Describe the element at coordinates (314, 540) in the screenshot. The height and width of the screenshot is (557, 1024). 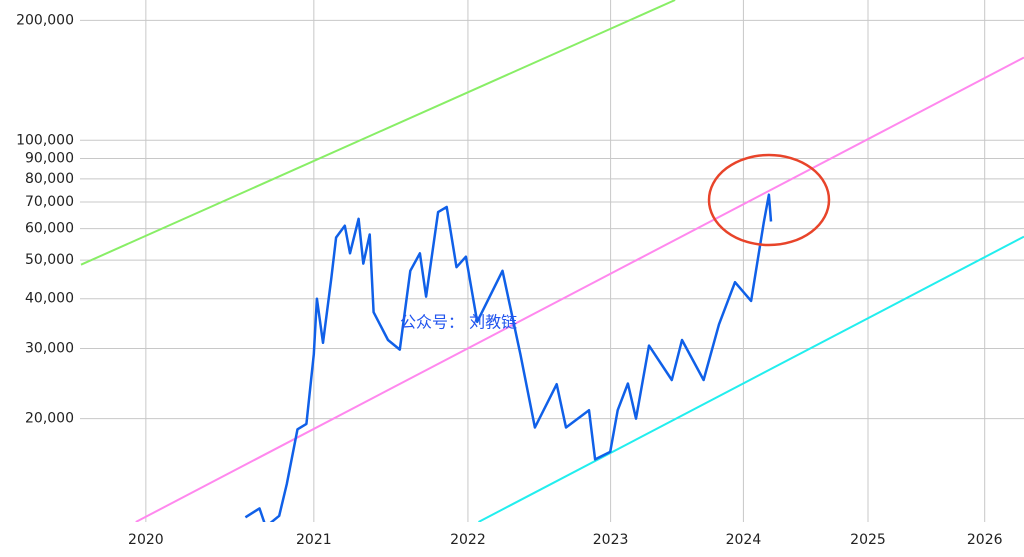
I see `x-tick-label: 2021` at that location.